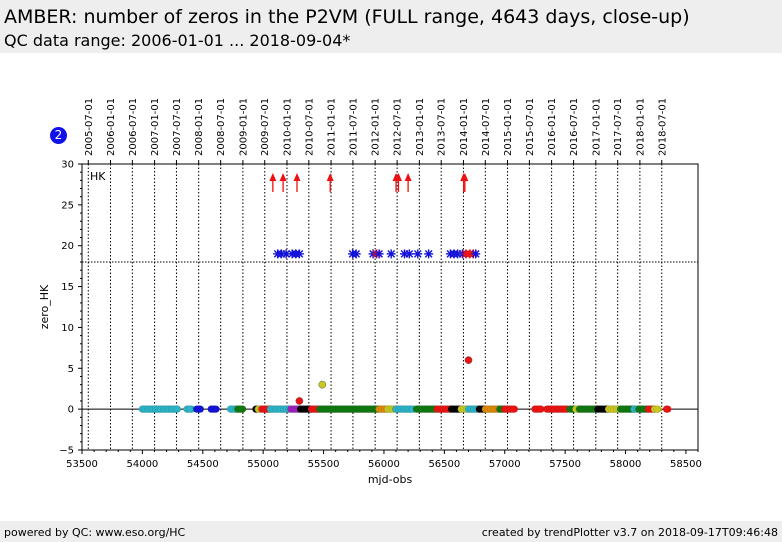 The width and height of the screenshot is (782, 542). What do you see at coordinates (309, 127) in the screenshot?
I see `date-tick-label: 2010-07-01` at bounding box center [309, 127].